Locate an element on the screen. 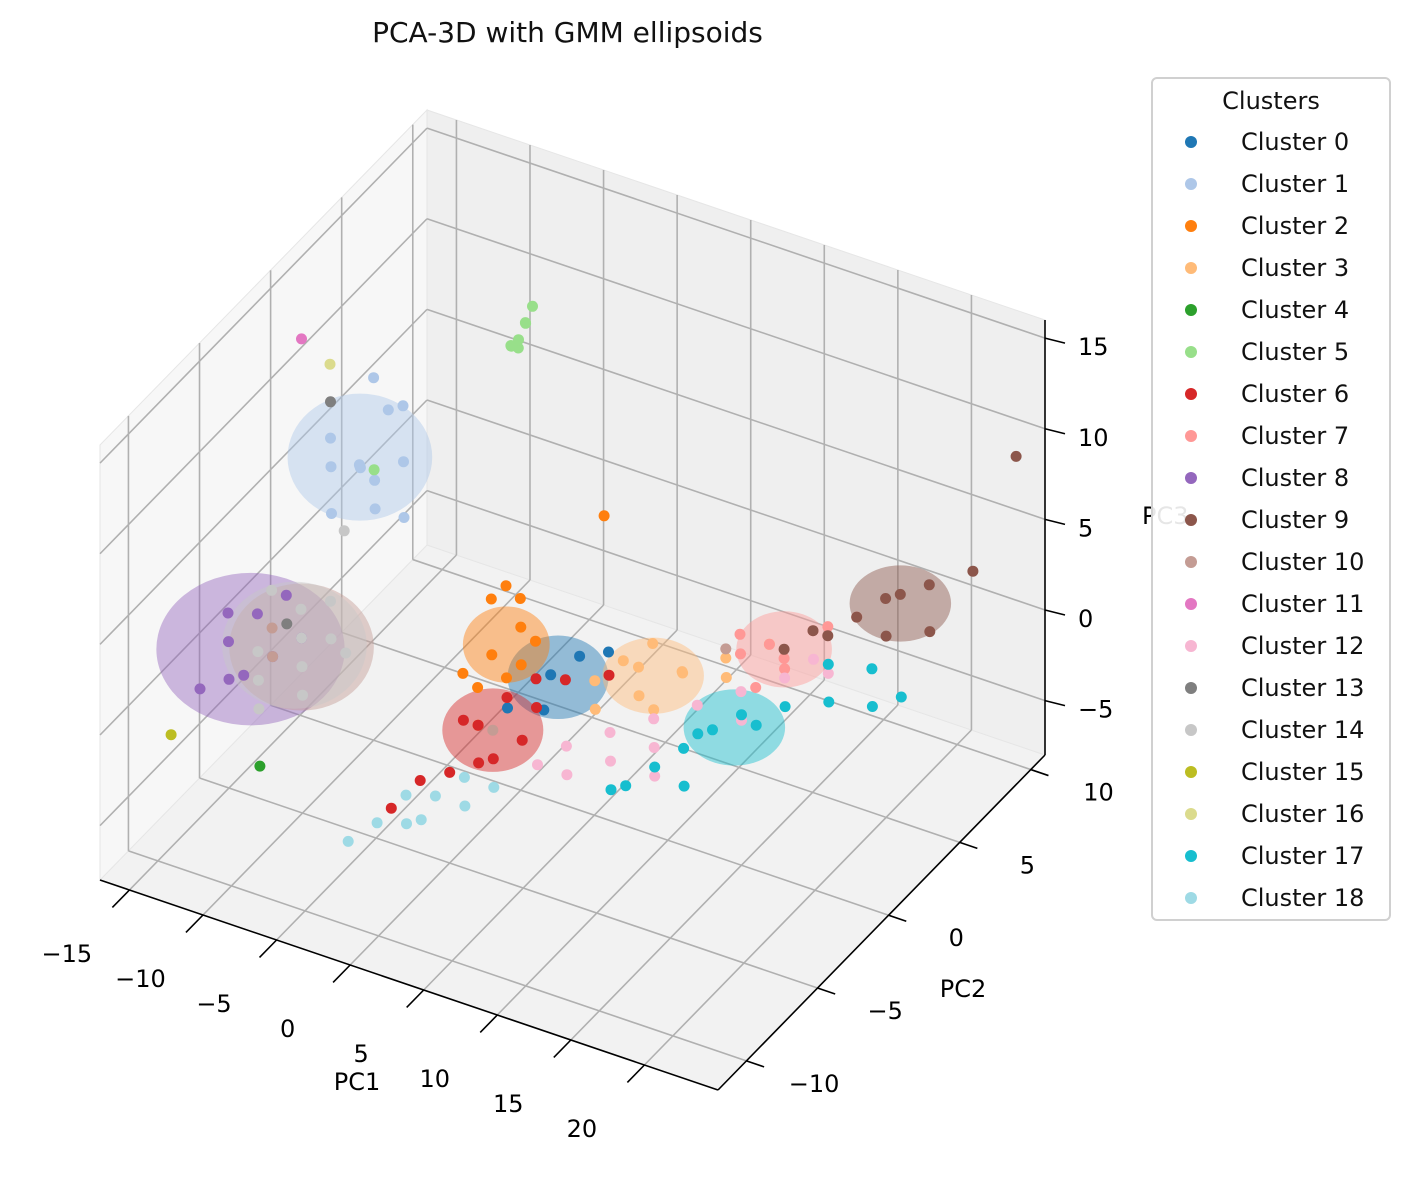 The image size is (1414, 1178). chart-title: PCA-3D with GMM ellipsoids is located at coordinates (567, 32).